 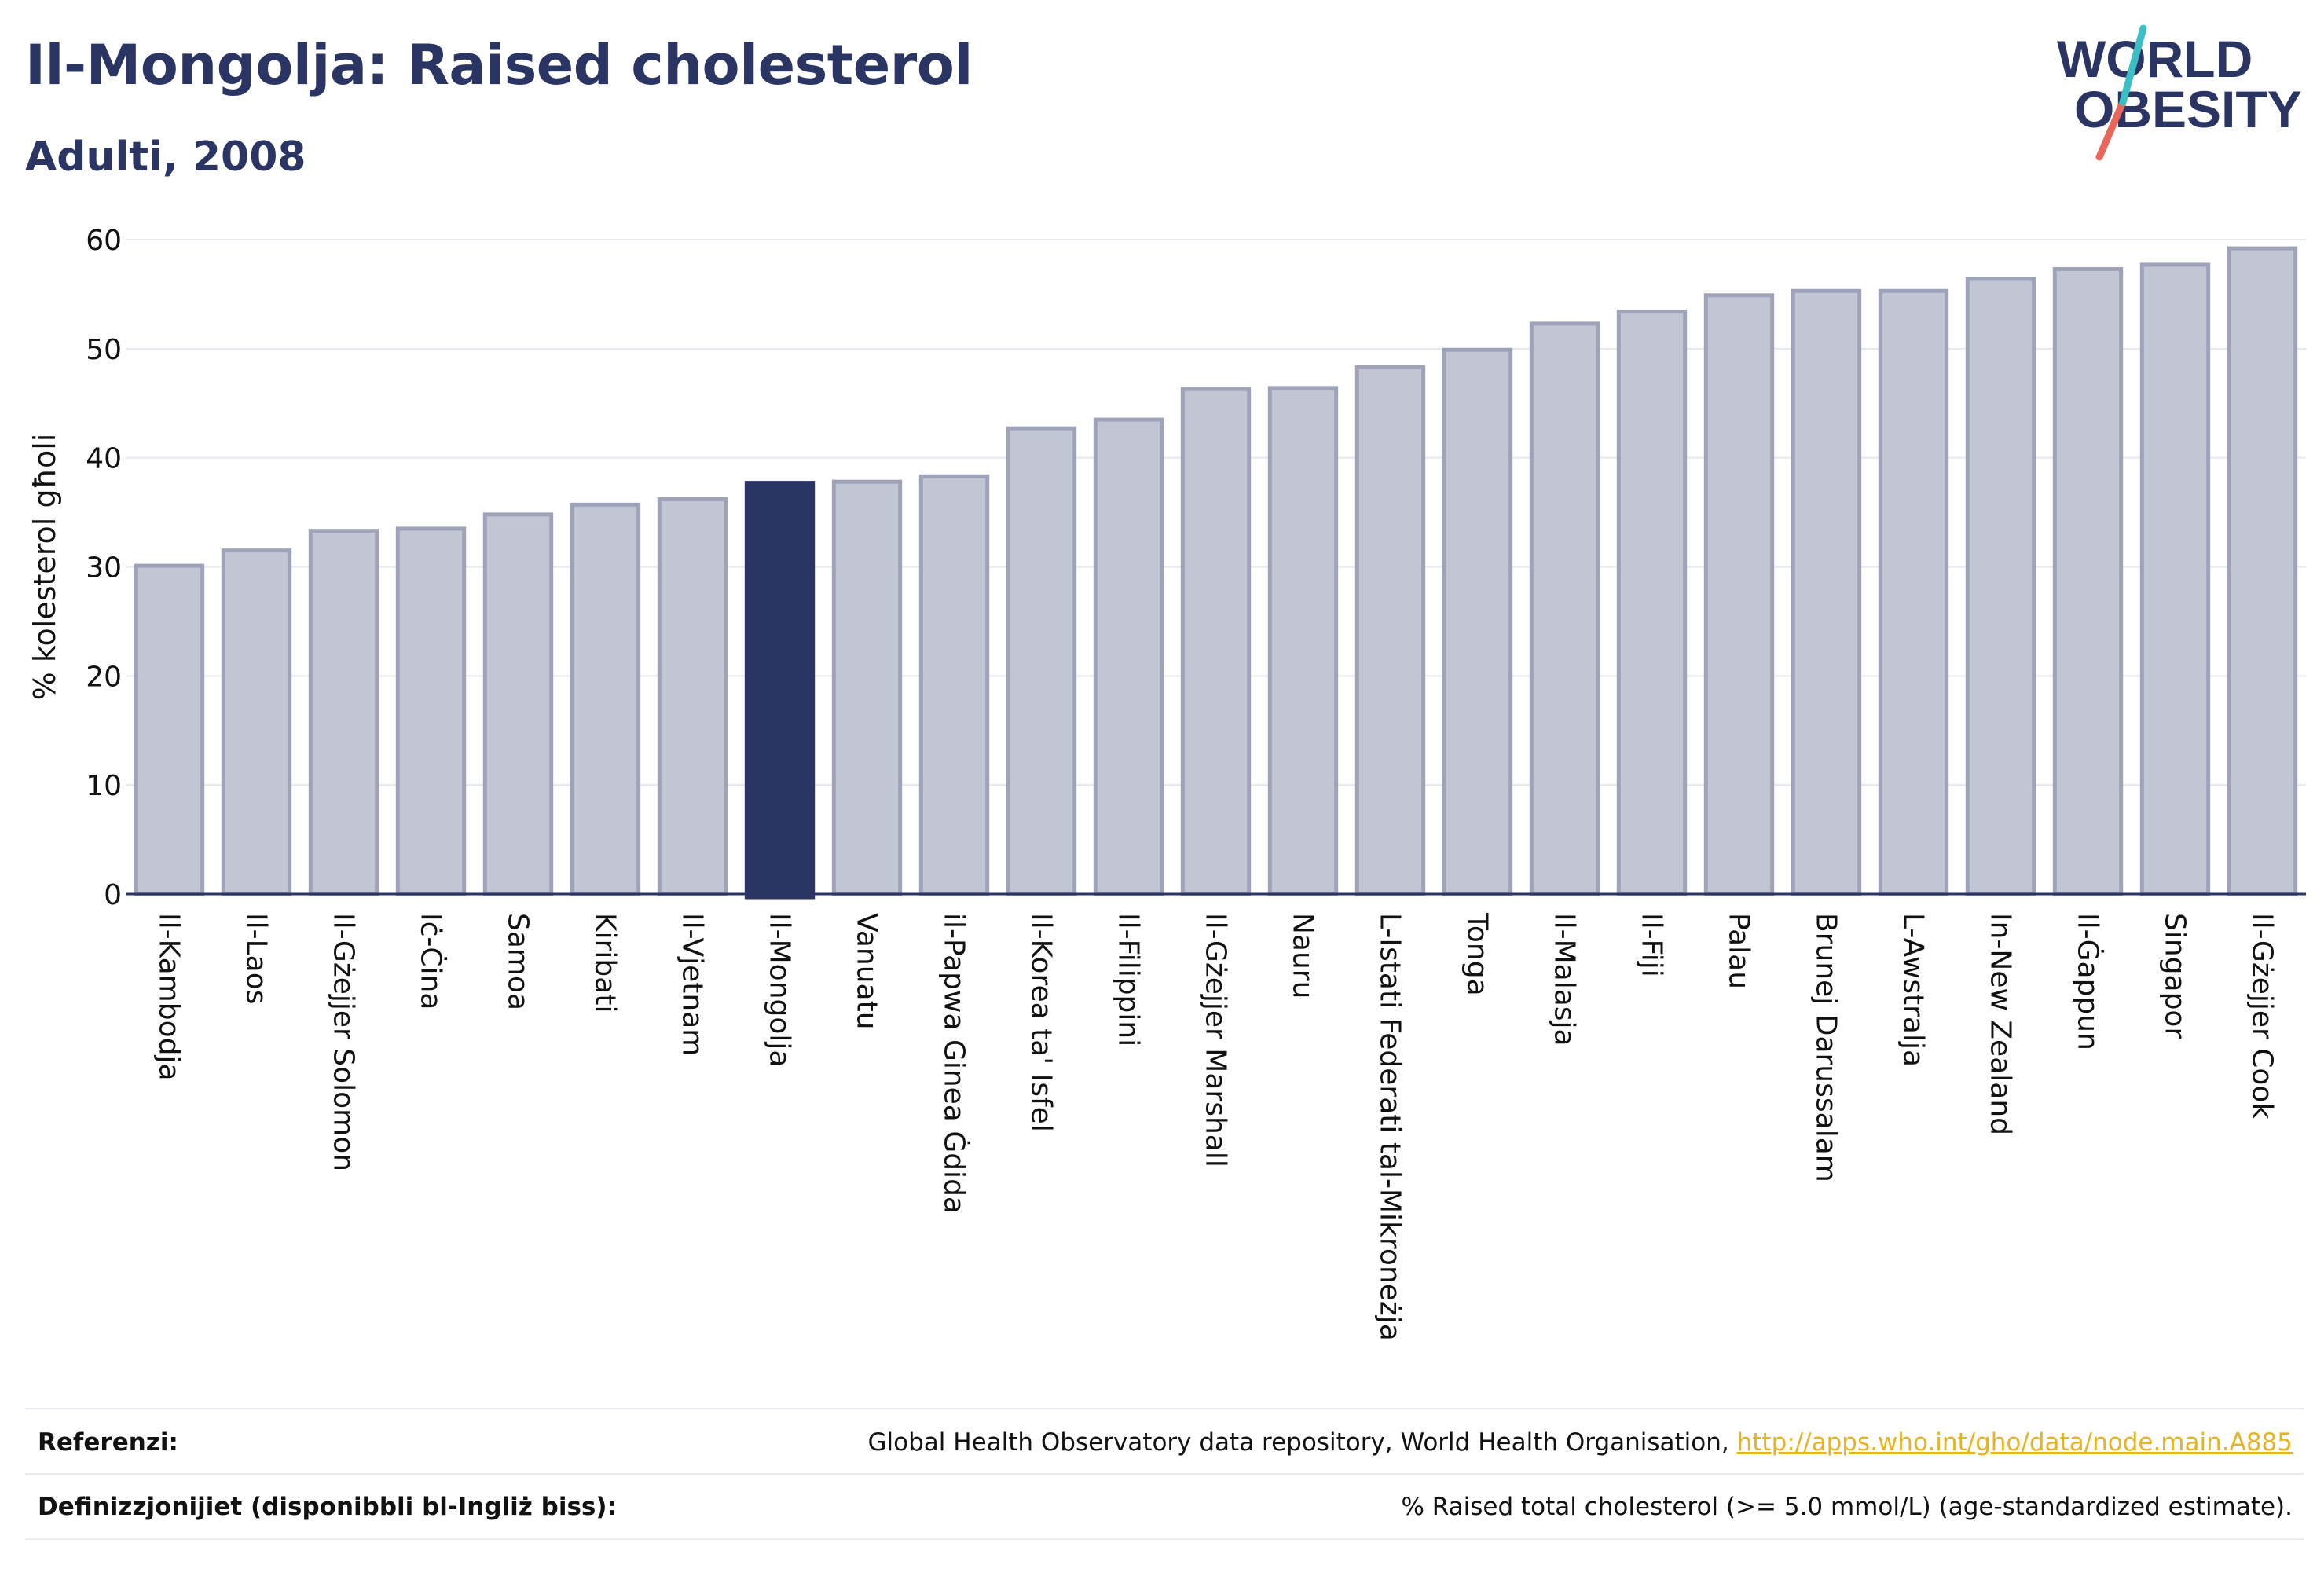 I want to click on logo-slash-teal, so click(x=2133, y=65).